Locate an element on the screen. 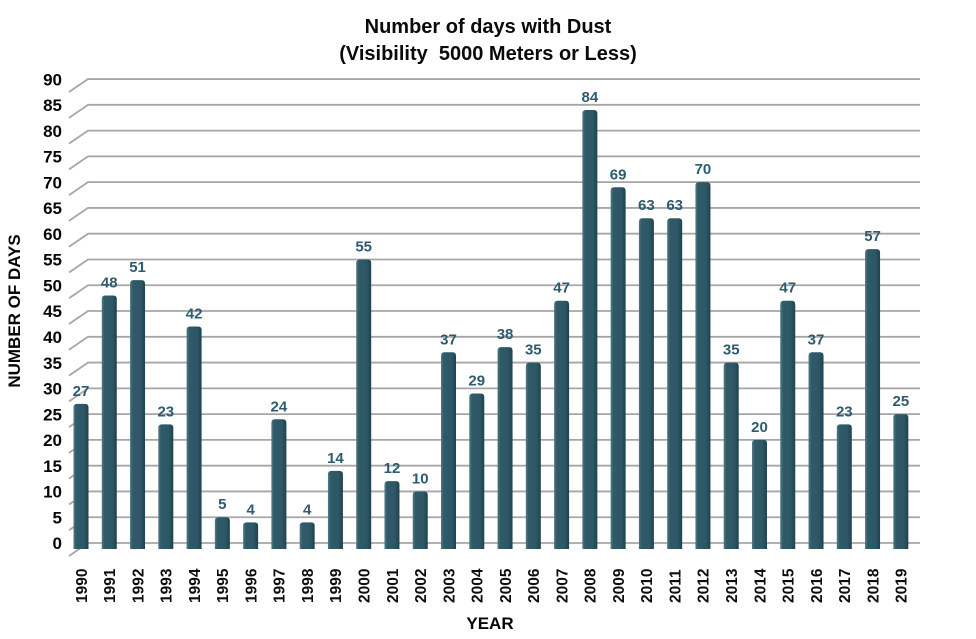  x-tick-label: 2015 is located at coordinates (789, 585).